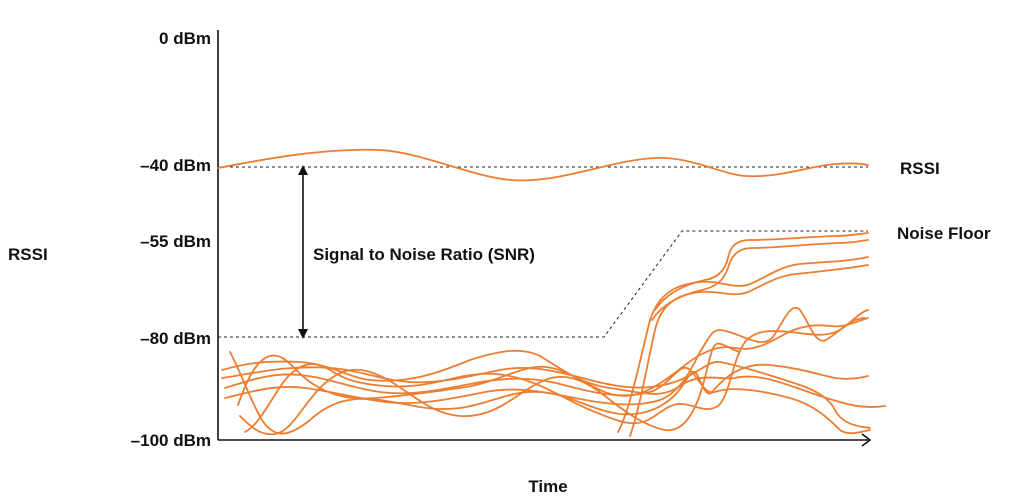 The width and height of the screenshot is (1032, 504). I want to click on noise-floor-guide, so click(543, 284).